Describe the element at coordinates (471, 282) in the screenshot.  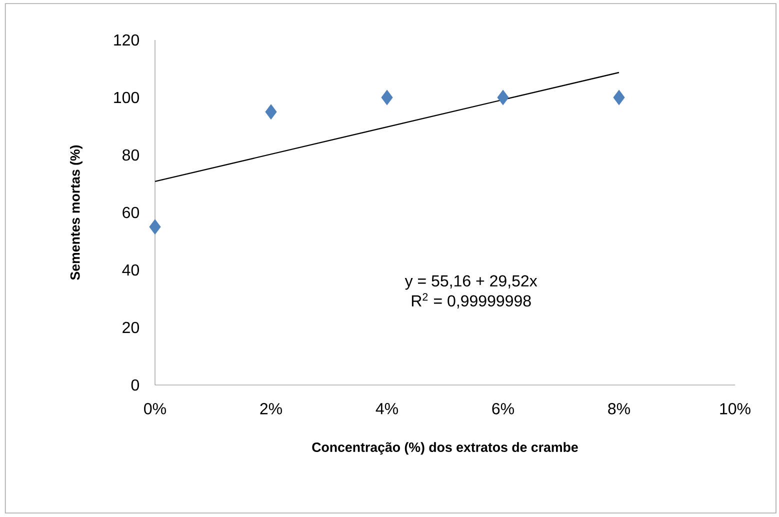
I see `annotation: y = 55,16 + 29,52x` at that location.